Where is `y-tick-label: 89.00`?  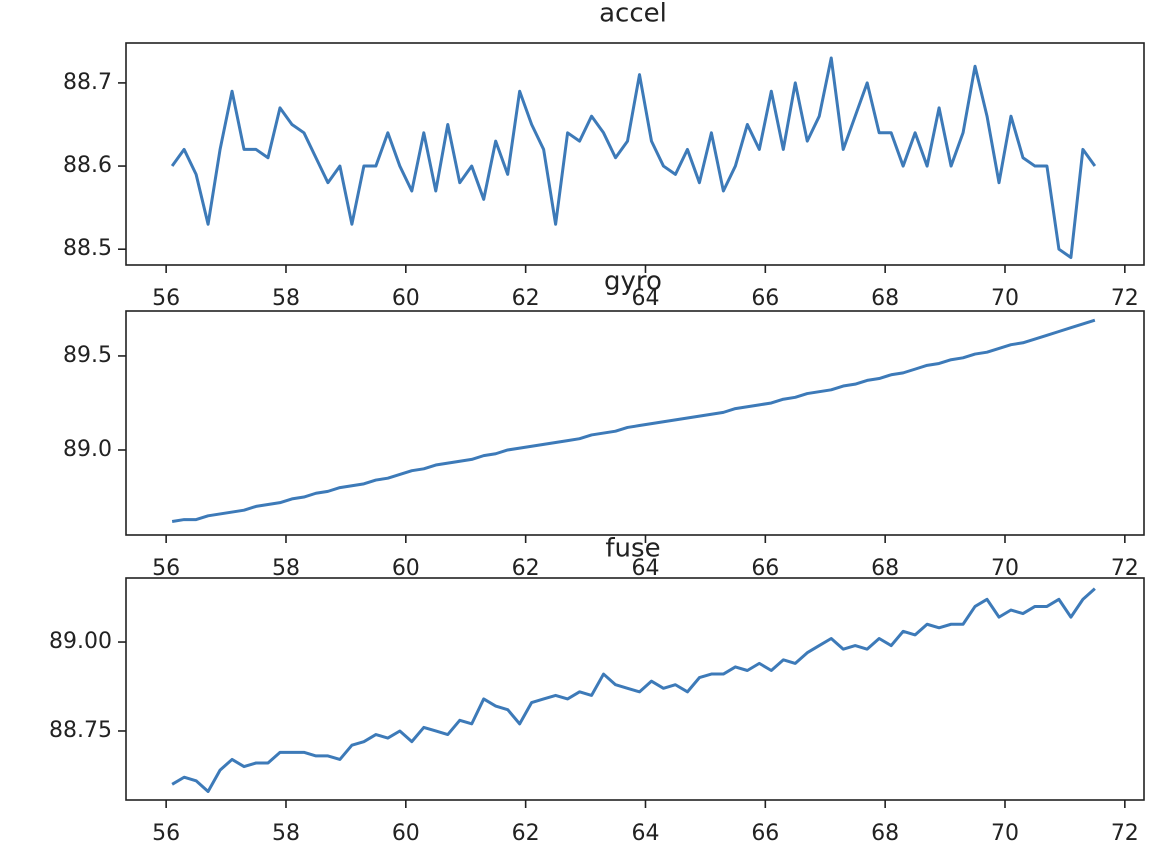
y-tick-label: 89.00 is located at coordinates (80, 641).